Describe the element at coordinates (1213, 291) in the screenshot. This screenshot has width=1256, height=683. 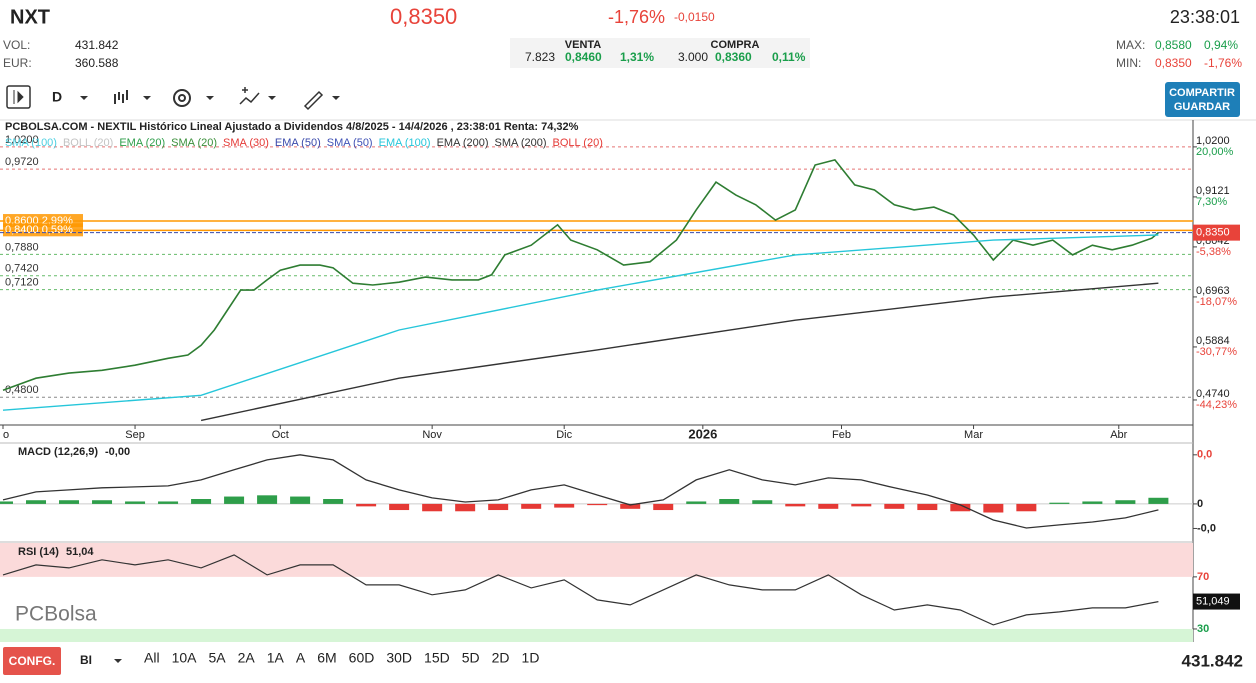
I see `y-tick-label: 0,6963` at that location.